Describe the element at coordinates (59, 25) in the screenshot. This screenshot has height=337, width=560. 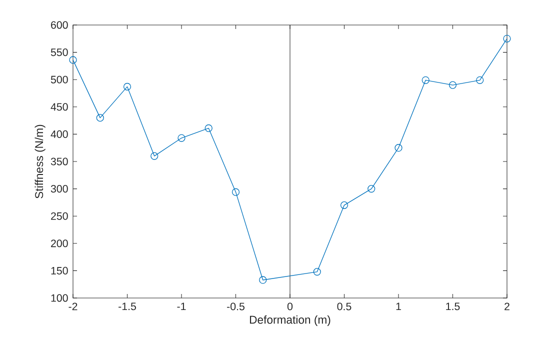
I see `y-tick-label: 600` at that location.